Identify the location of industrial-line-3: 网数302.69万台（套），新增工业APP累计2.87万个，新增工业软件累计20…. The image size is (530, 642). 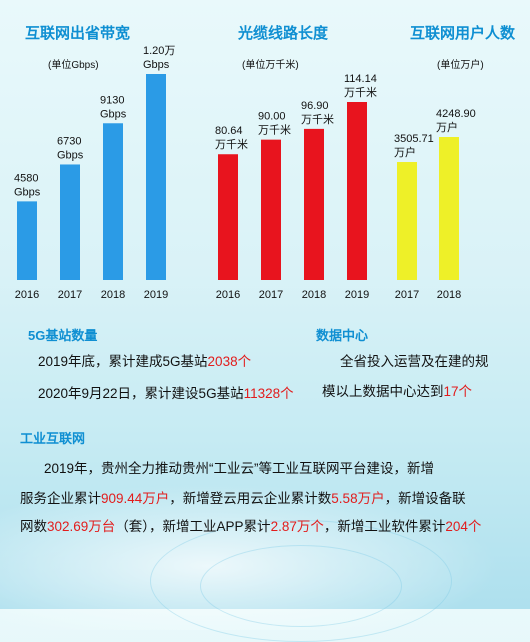
(250, 525).